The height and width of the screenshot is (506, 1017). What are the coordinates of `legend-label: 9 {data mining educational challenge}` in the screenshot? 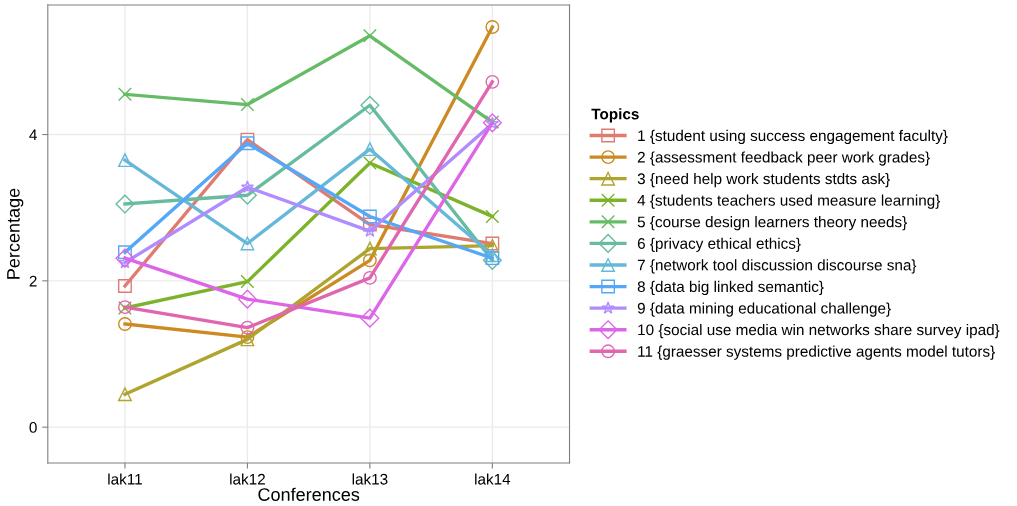 It's located at (764, 309).